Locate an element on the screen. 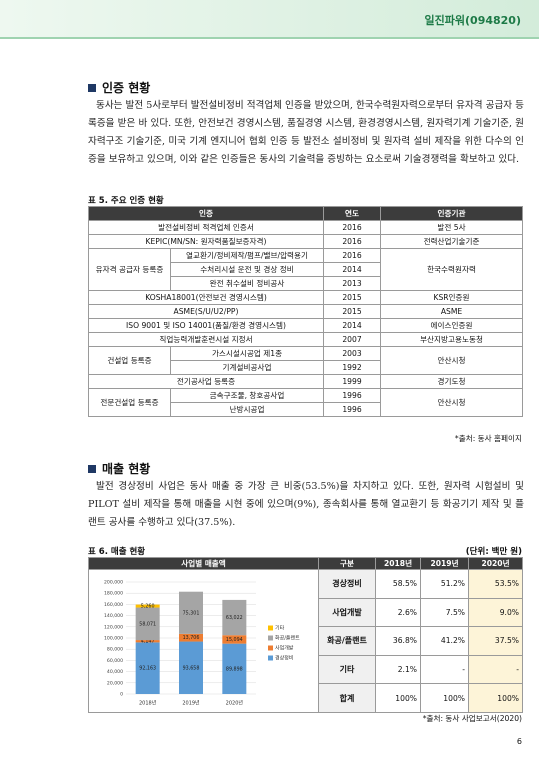 The width and height of the screenshot is (539, 757). th: 연도 is located at coordinates (352, 213).